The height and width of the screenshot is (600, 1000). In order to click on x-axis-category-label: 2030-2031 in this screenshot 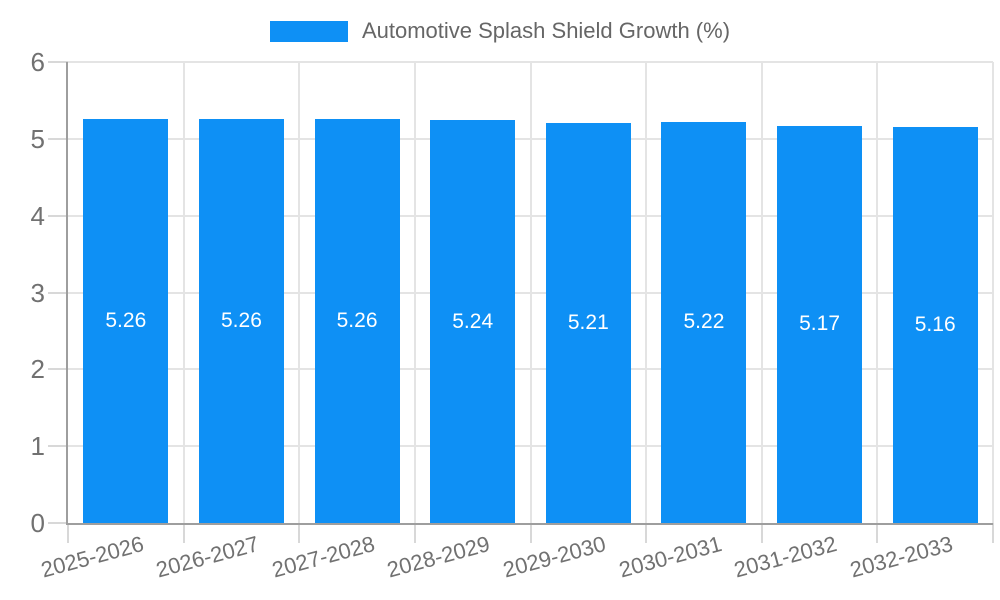, I will do `click(670, 557)`.